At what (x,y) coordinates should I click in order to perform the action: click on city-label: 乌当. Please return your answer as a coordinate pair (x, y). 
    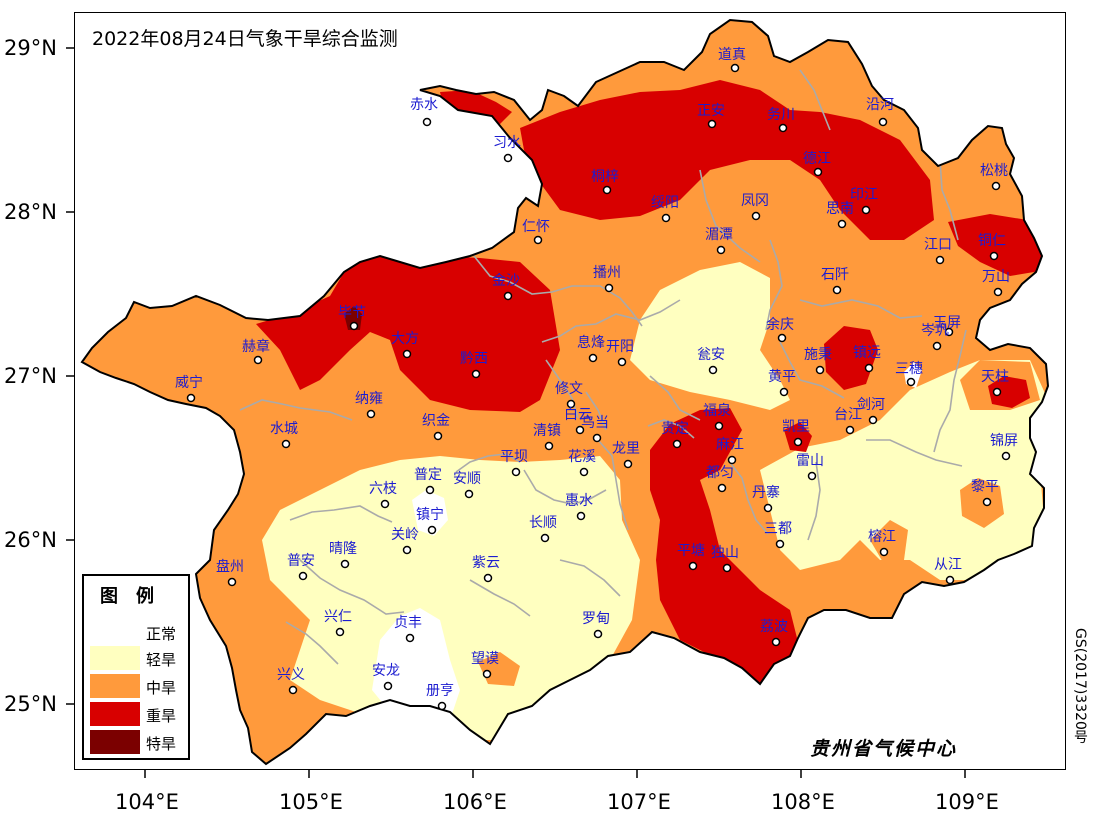
    Looking at the image, I should click on (595, 423).